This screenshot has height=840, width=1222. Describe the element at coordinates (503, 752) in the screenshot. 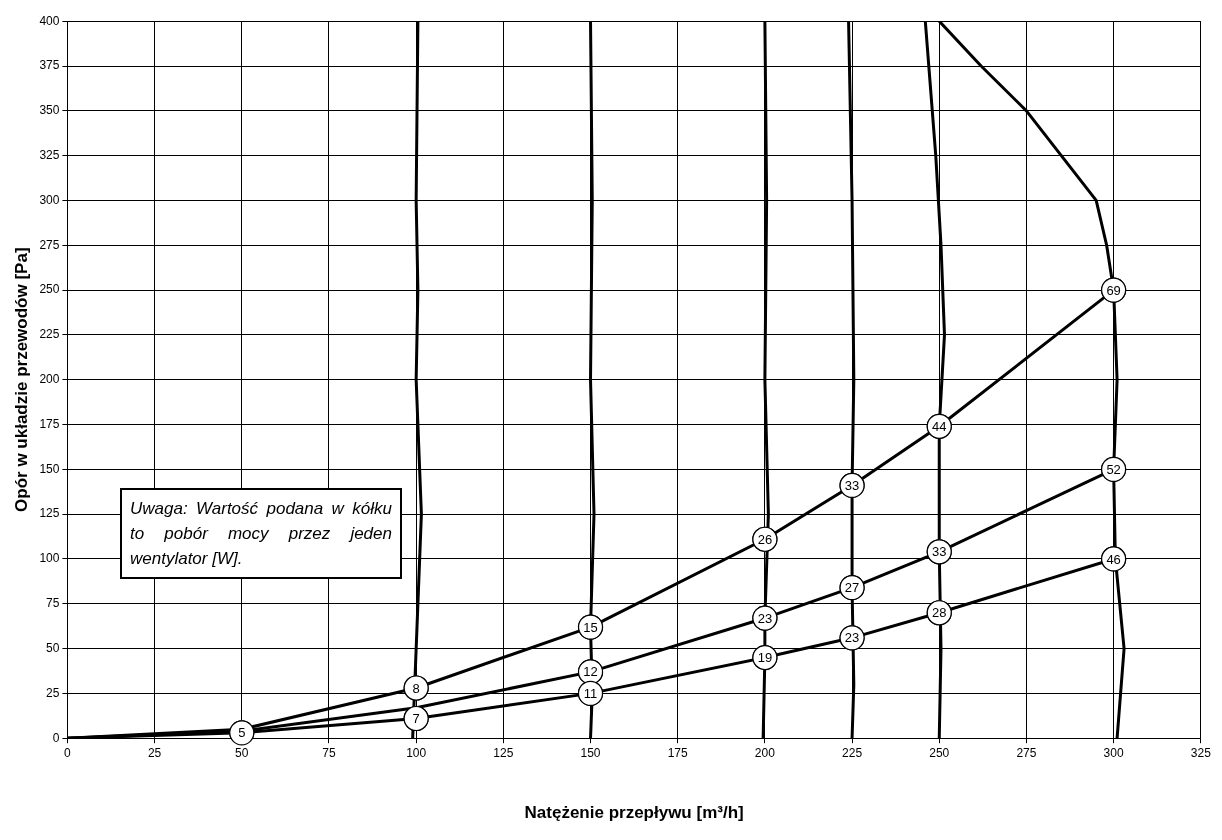

I see `x-tick-label: 125` at that location.